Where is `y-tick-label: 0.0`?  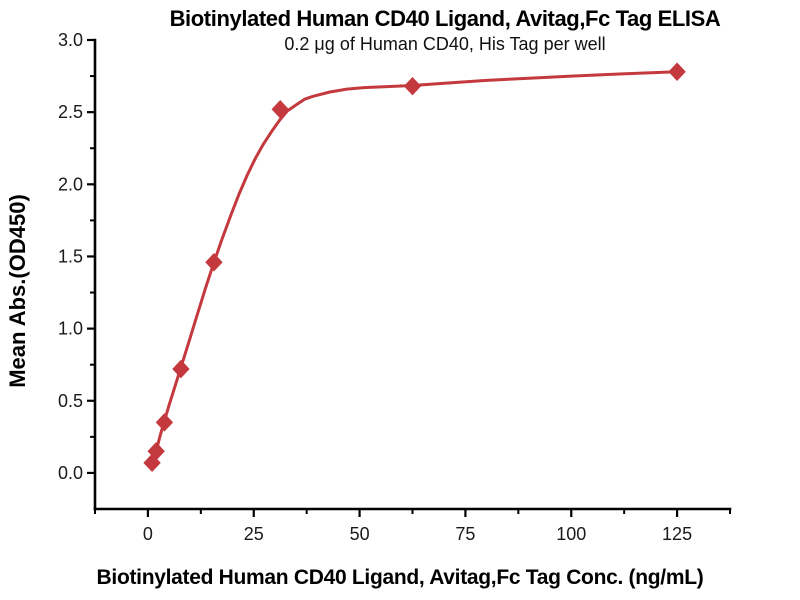 y-tick-label: 0.0 is located at coordinates (70, 473).